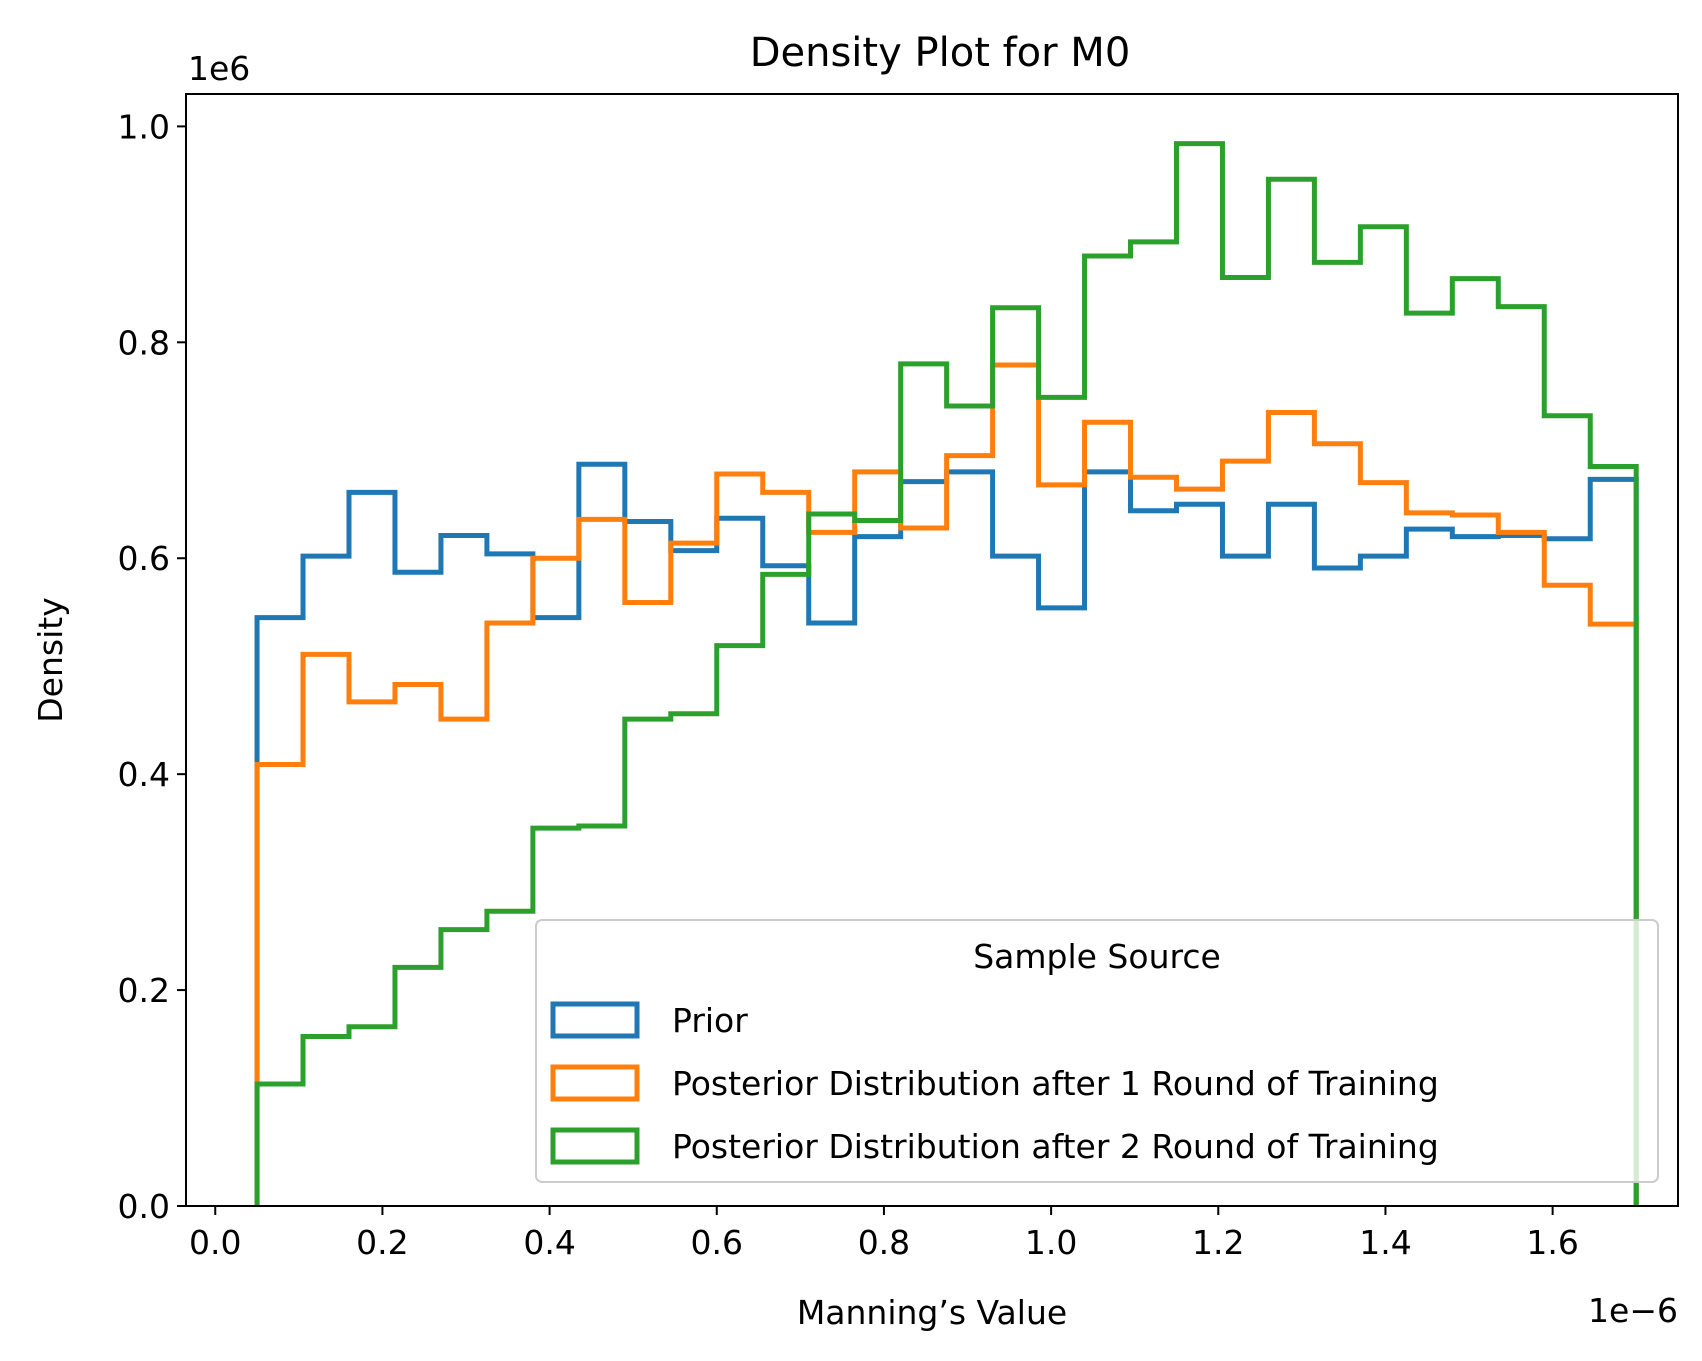 Image resolution: width=1702 pixels, height=1361 pixels. I want to click on x-tick-label: 0.4, so click(549, 1242).